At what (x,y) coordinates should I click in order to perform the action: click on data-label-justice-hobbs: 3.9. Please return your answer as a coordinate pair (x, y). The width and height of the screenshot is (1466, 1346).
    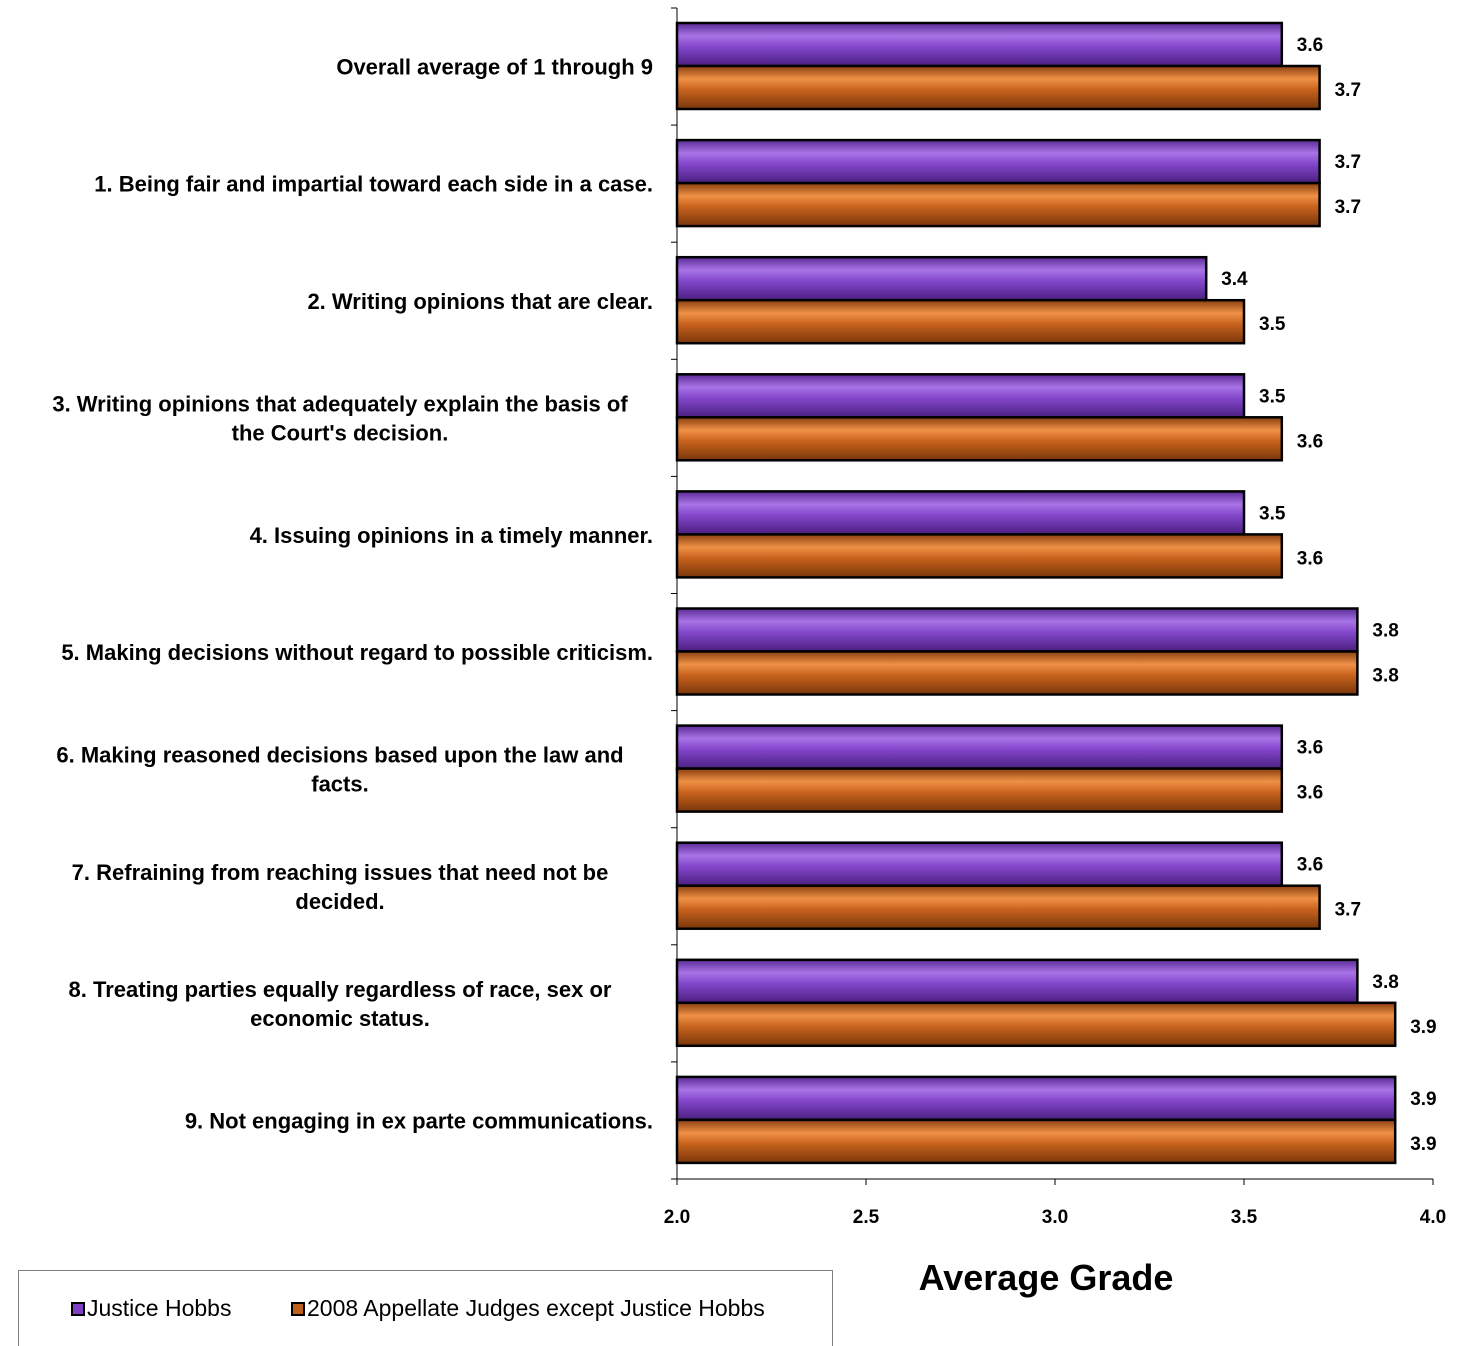
    Looking at the image, I should click on (1423, 1099).